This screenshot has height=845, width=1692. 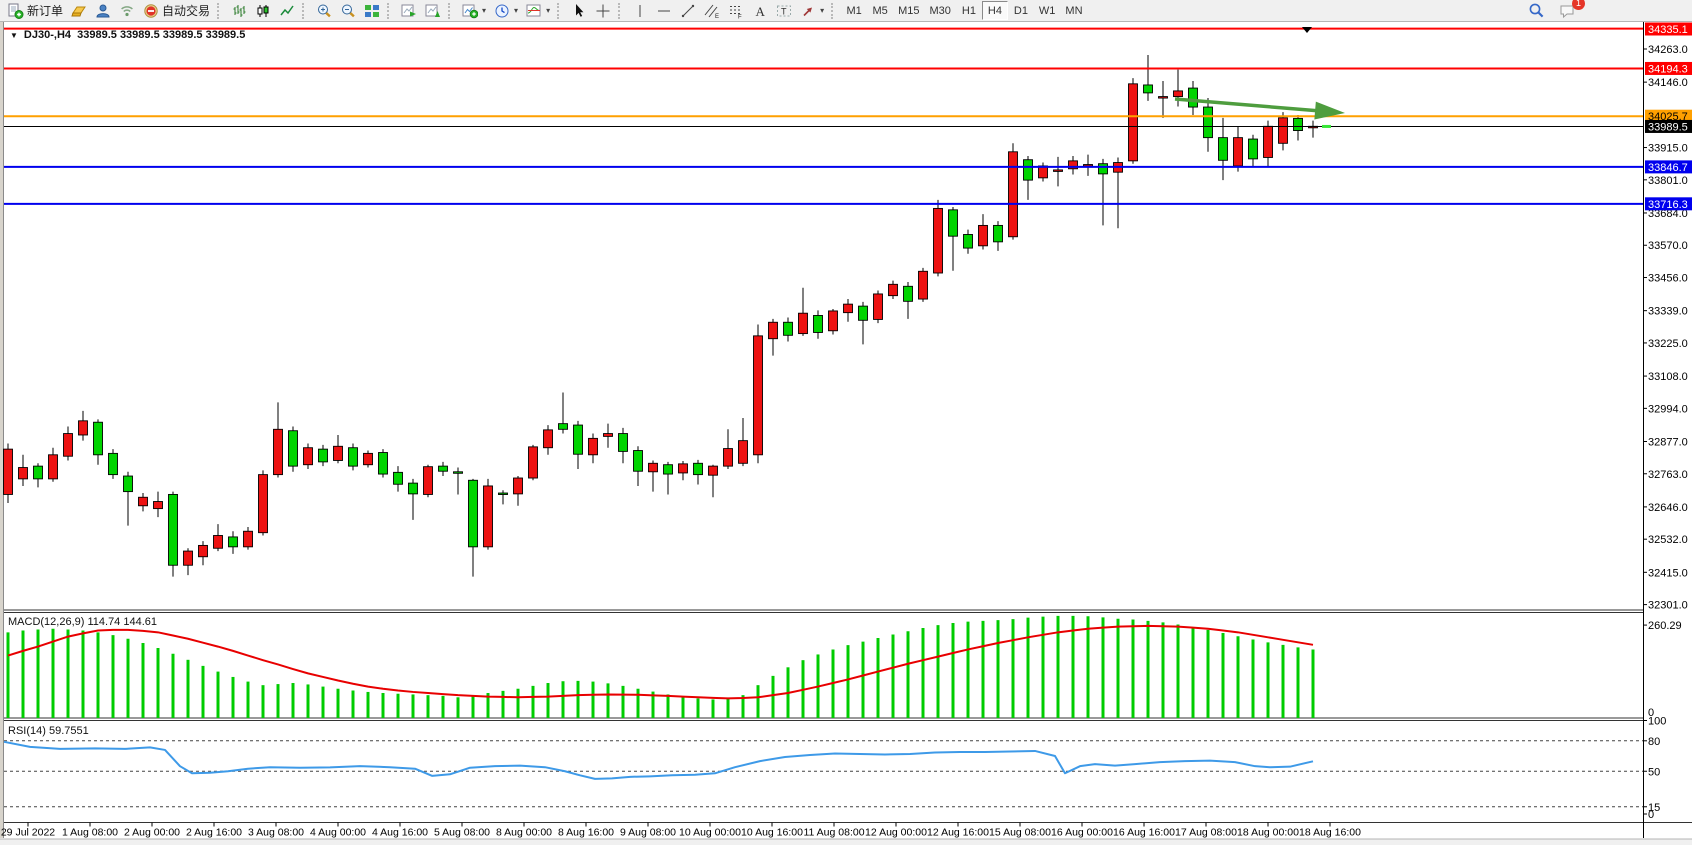 What do you see at coordinates (1668, 29) in the screenshot?
I see `price-label-box` at bounding box center [1668, 29].